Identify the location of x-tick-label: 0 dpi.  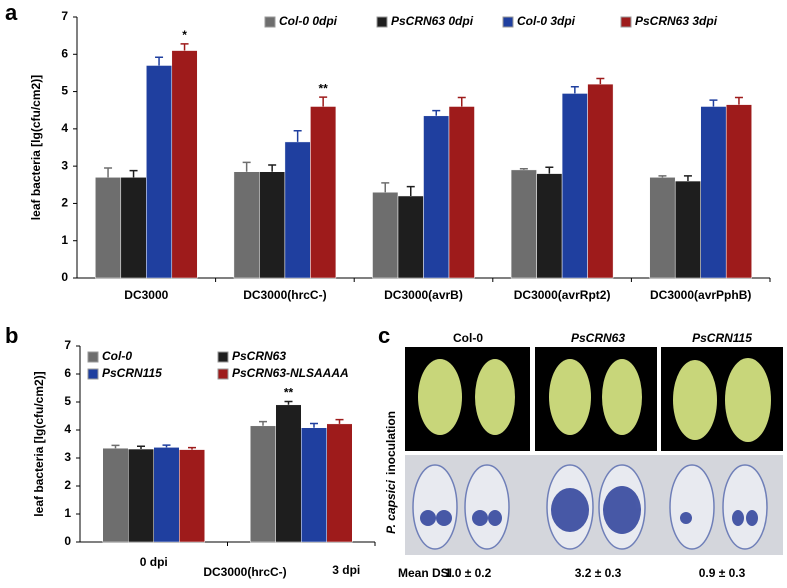
(154, 562).